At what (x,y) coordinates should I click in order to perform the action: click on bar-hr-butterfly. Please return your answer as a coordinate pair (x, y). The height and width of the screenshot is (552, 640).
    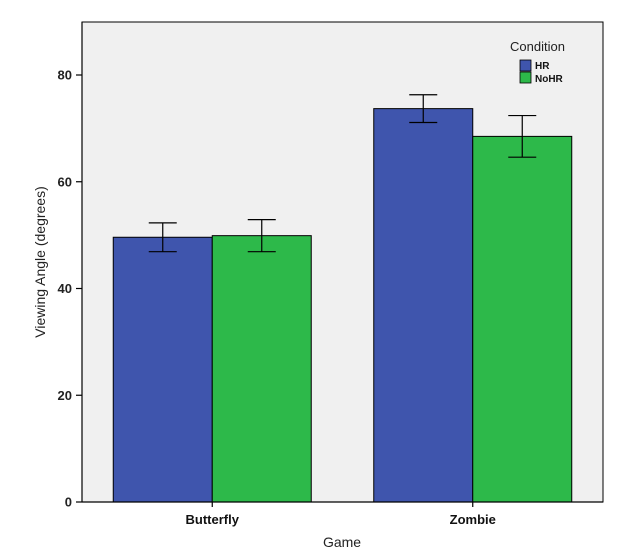
    Looking at the image, I should click on (162, 369).